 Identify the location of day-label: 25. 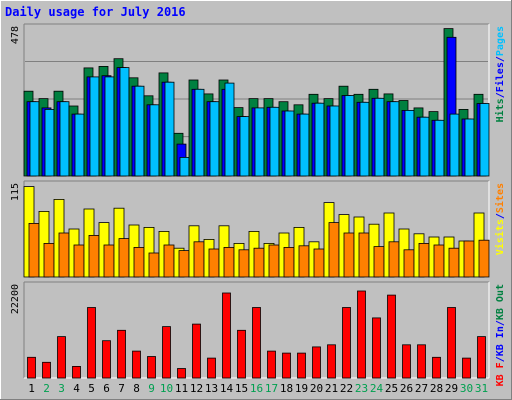
(391, 388).